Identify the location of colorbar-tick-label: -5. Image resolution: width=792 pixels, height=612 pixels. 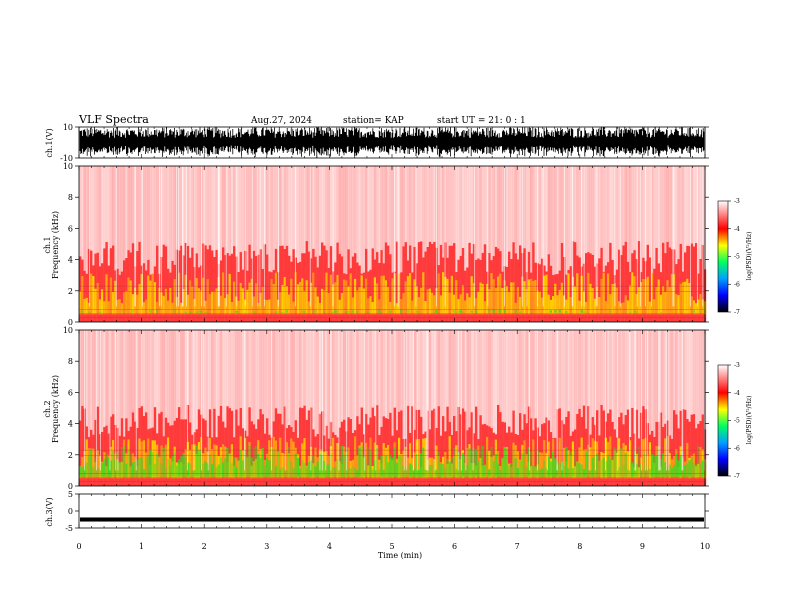
(737, 421).